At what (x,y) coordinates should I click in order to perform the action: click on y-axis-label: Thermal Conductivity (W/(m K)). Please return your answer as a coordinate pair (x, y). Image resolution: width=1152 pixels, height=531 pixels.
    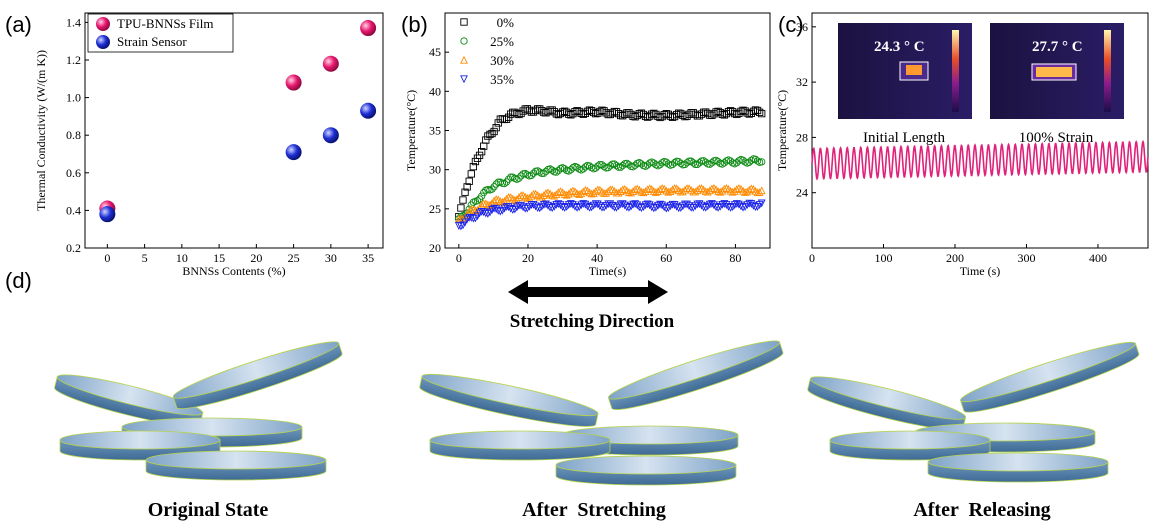
    Looking at the image, I should click on (41, 130).